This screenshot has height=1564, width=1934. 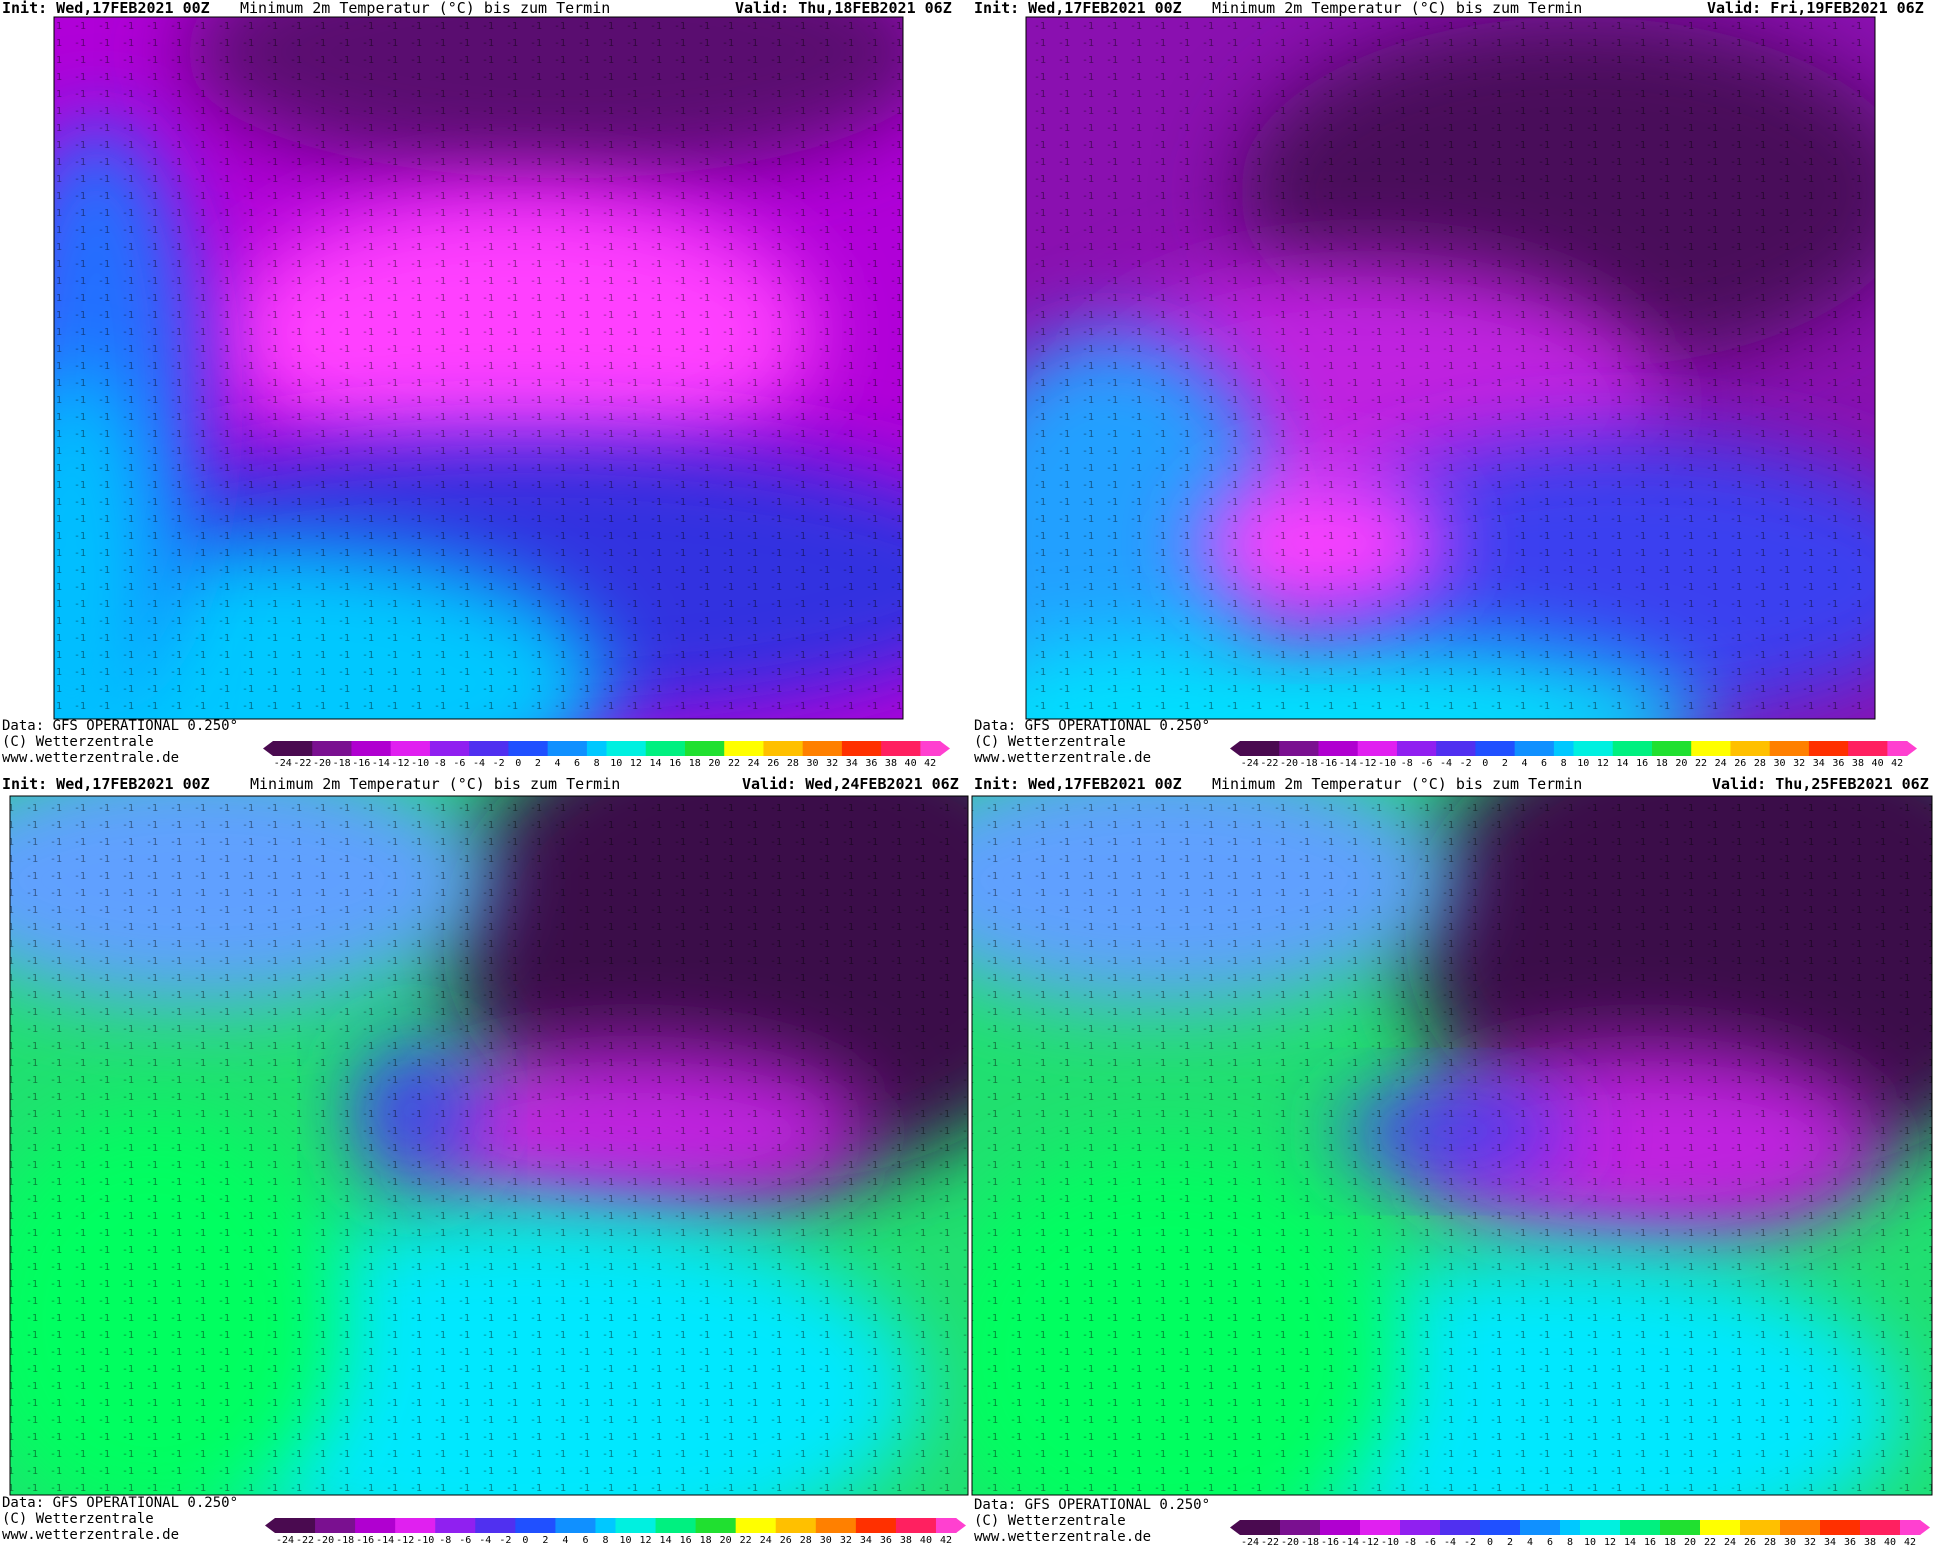 I want to click on colorbar-label: 36, so click(x=871, y=763).